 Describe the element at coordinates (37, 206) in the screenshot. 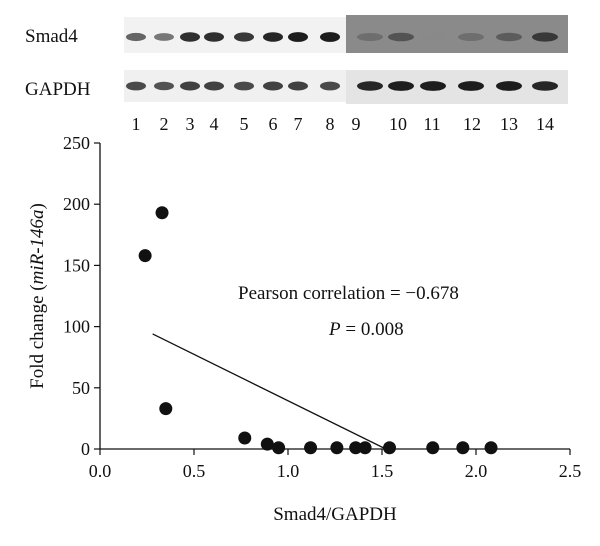

I see `y-axis-title-suffix: )` at that location.